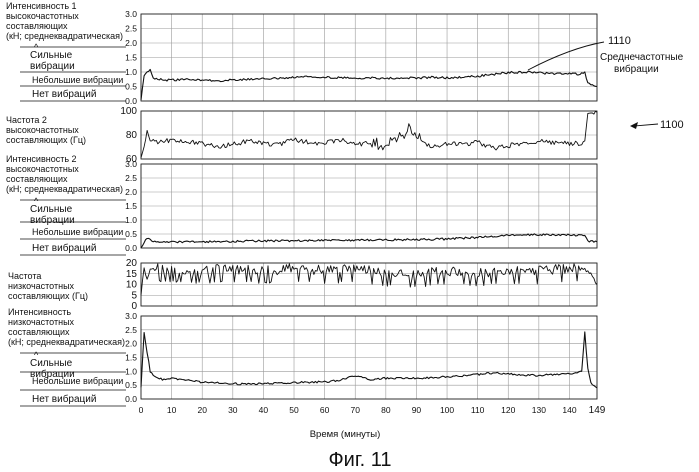  What do you see at coordinates (233, 410) in the screenshot?
I see `x-tick-label: 30` at bounding box center [233, 410].